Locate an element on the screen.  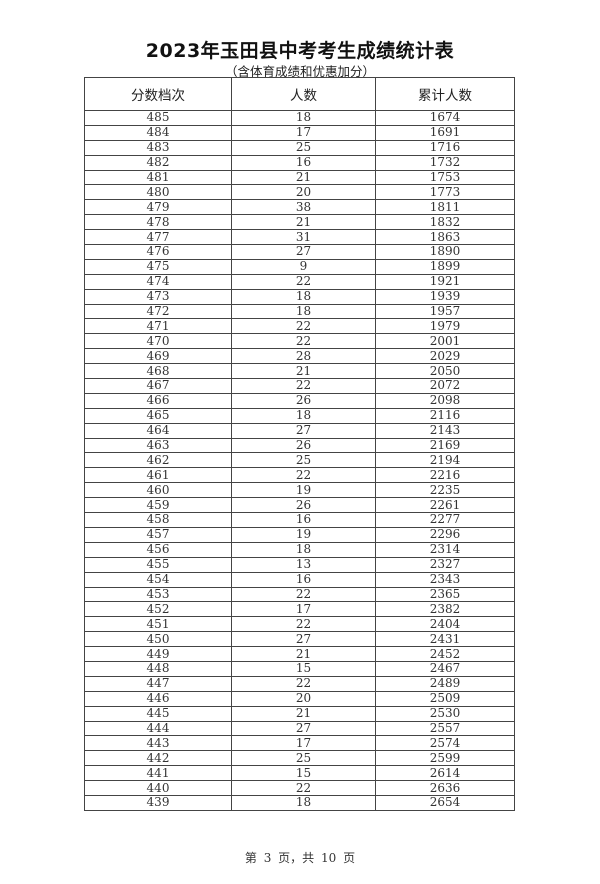
table-row: 445 21 2530 is located at coordinates (299, 713).